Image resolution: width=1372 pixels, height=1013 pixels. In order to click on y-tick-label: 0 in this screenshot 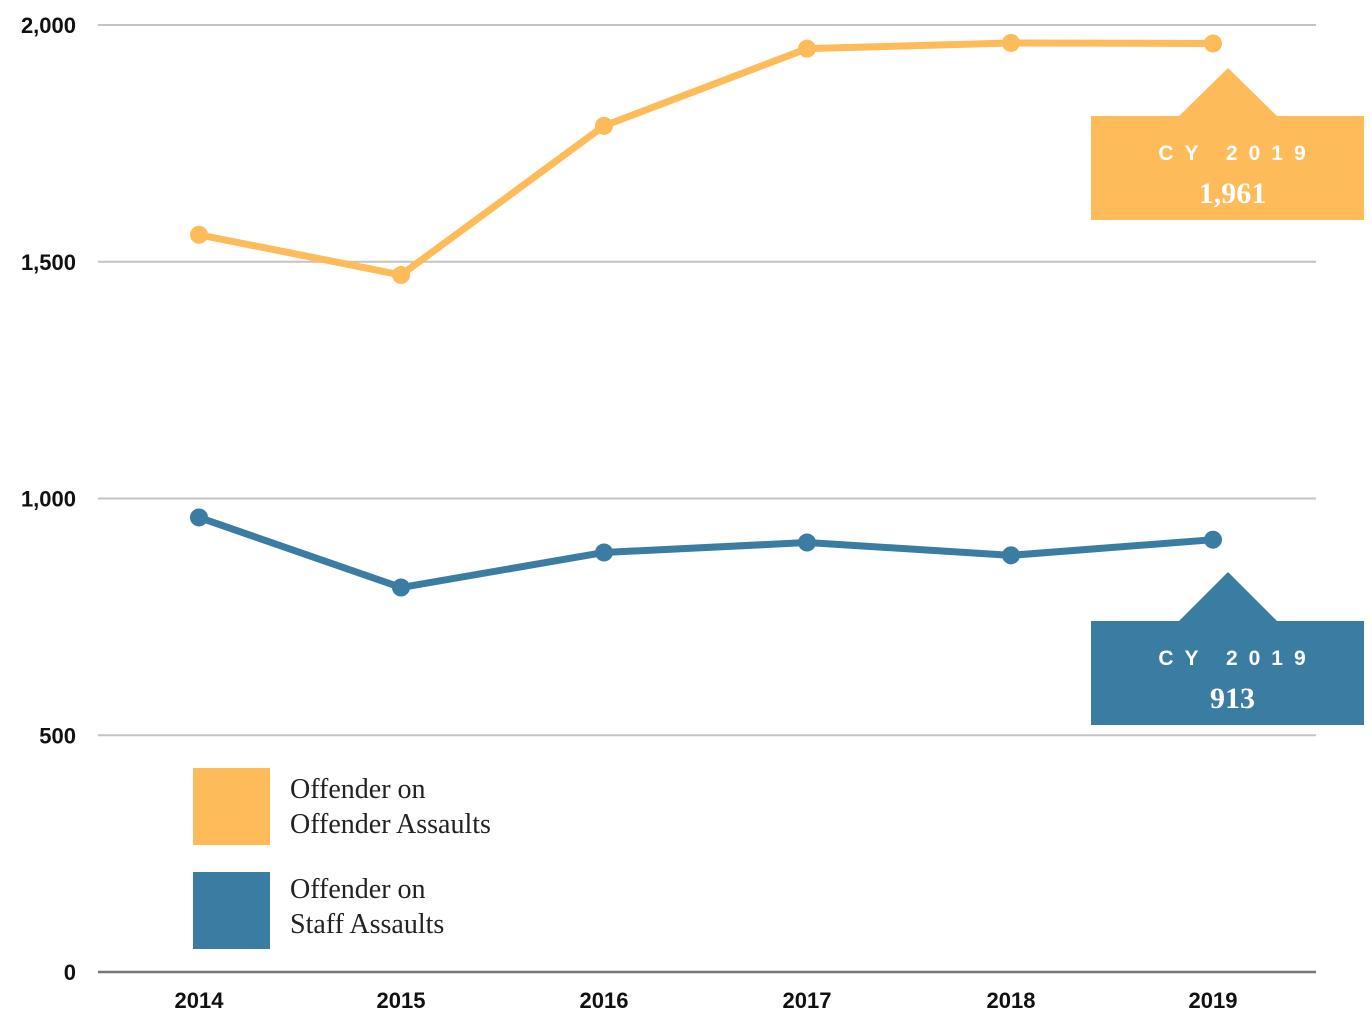, I will do `click(70, 972)`.